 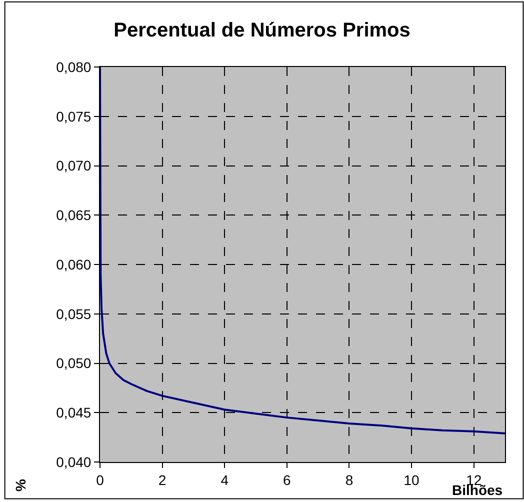 What do you see at coordinates (74, 462) in the screenshot?
I see `y-tick-label: 0,040` at bounding box center [74, 462].